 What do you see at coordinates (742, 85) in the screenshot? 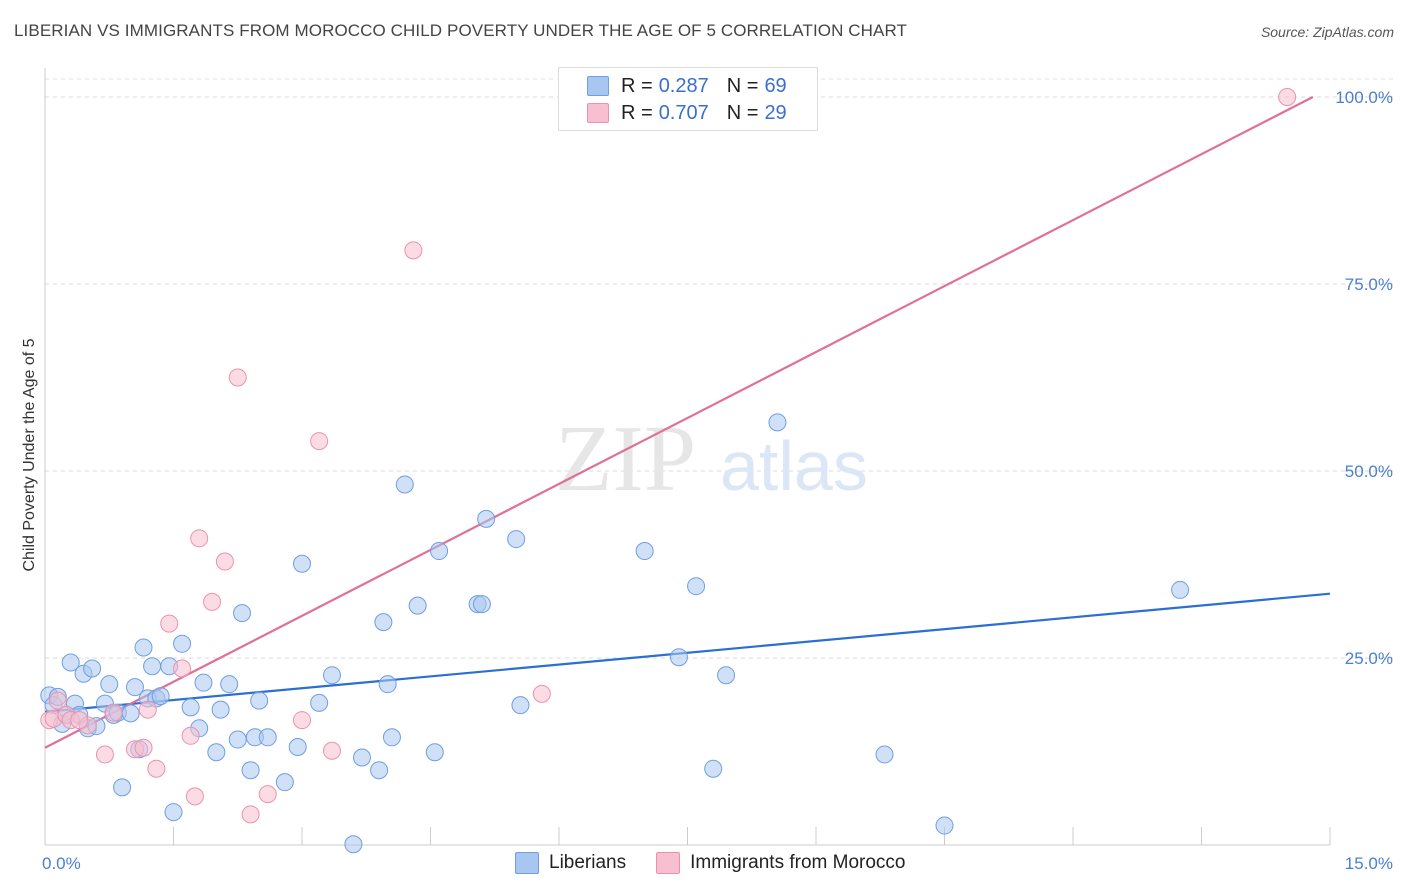
I see `n-label: N =` at bounding box center [742, 85].